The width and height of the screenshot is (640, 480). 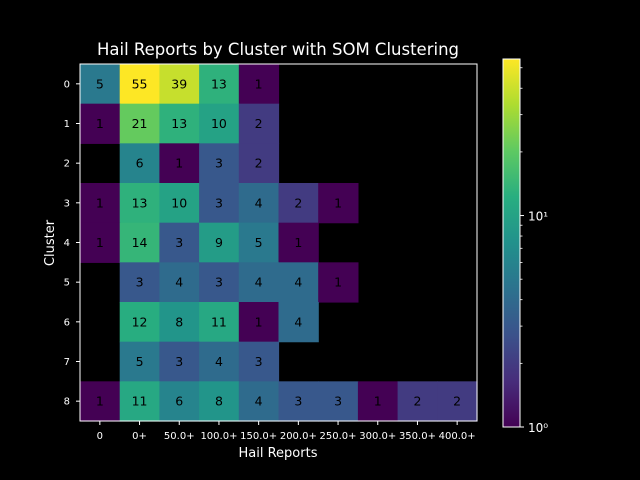 What do you see at coordinates (139, 436) in the screenshot?
I see `x-tick-label: 0+` at bounding box center [139, 436].